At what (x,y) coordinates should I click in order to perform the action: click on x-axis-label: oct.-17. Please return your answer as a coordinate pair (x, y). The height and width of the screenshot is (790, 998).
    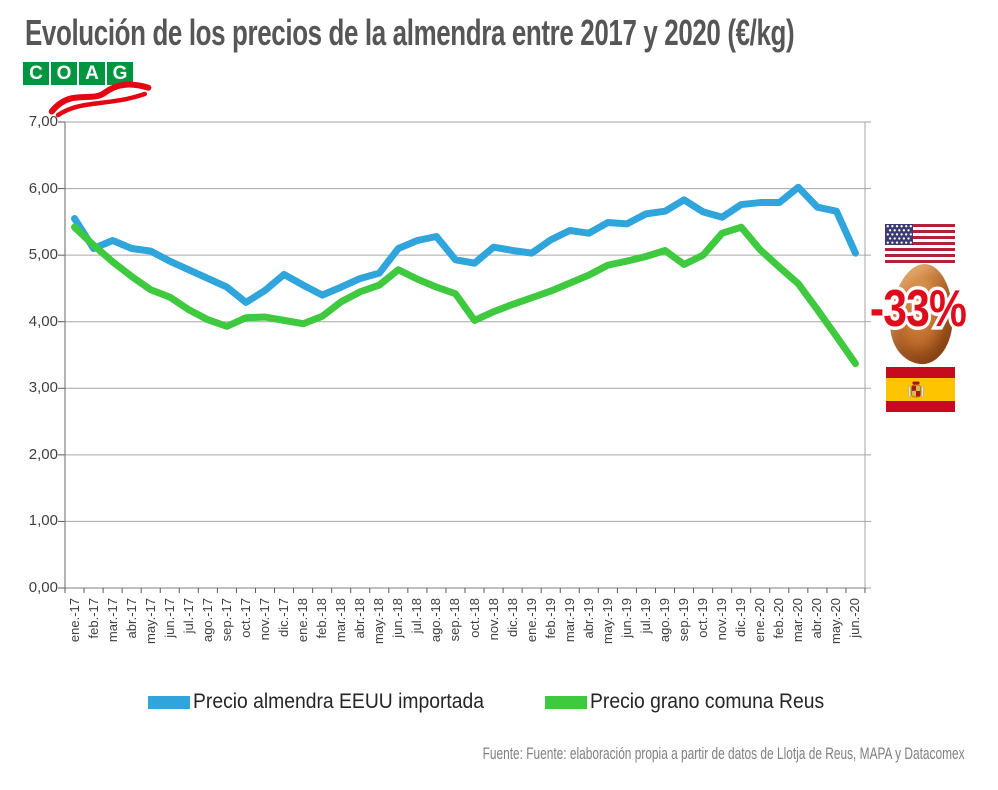
    Looking at the image, I should click on (245, 618).